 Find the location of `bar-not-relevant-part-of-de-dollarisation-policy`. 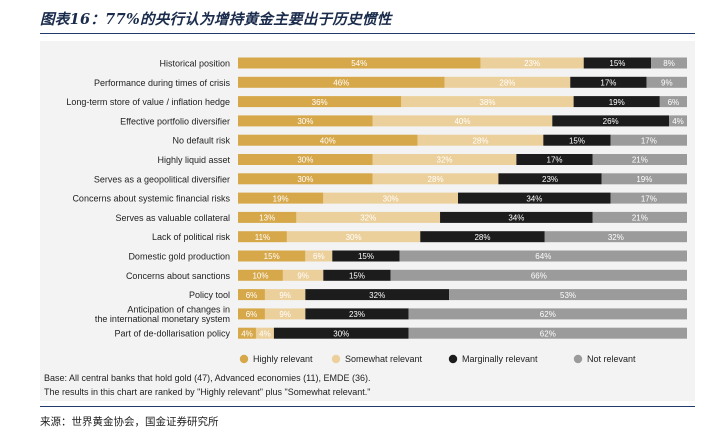

bar-not-relevant-part-of-de-dollarisation-policy is located at coordinates (547, 333).